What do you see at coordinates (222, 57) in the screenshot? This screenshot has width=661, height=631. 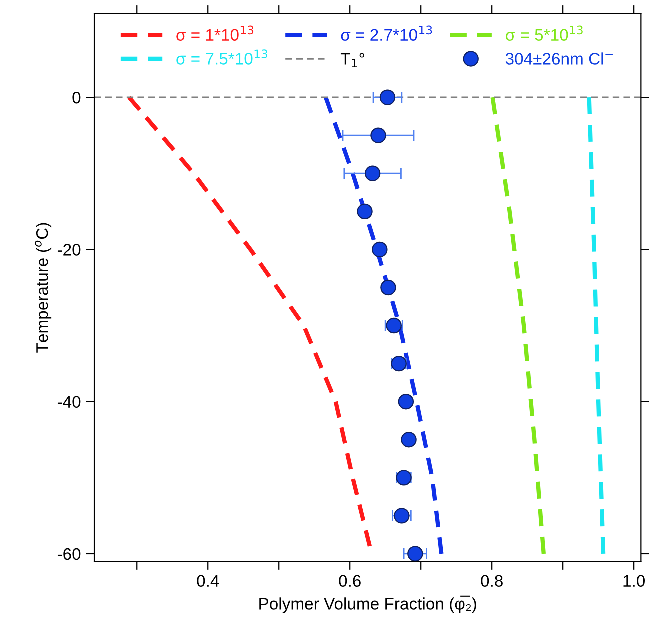 I see `legend-label: σ = 7.5*10$^{13}$` at bounding box center [222, 57].